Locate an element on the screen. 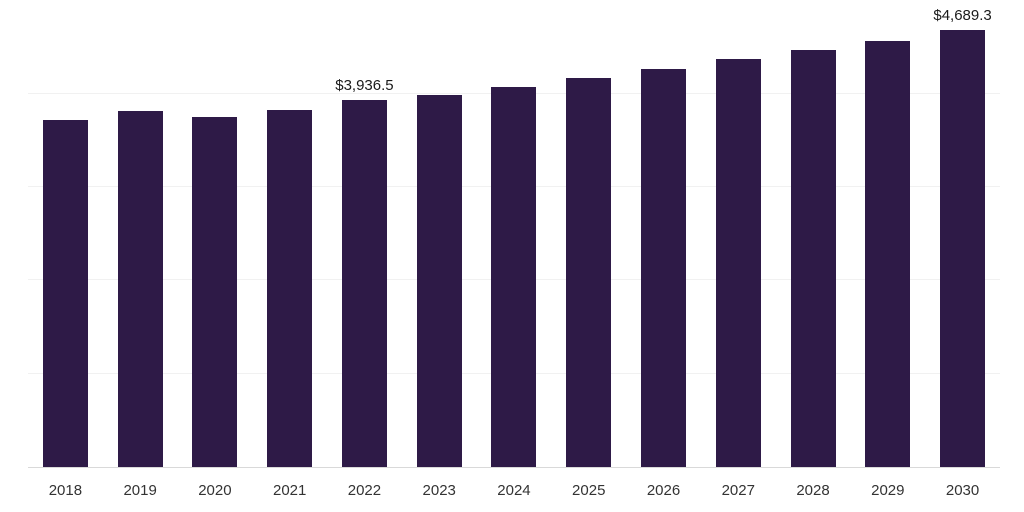  bar-value-label-2030: $4,689.3 is located at coordinates (962, 15).